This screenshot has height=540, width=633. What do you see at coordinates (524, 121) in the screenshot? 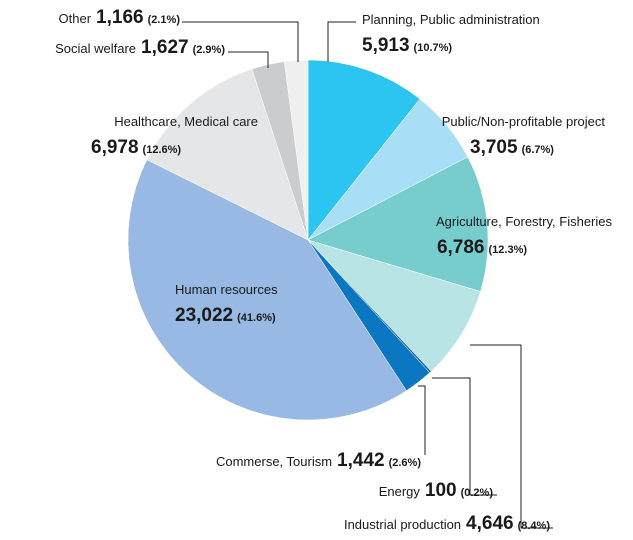
I see `slice-name: Public/Non-profitable project` at bounding box center [524, 121].